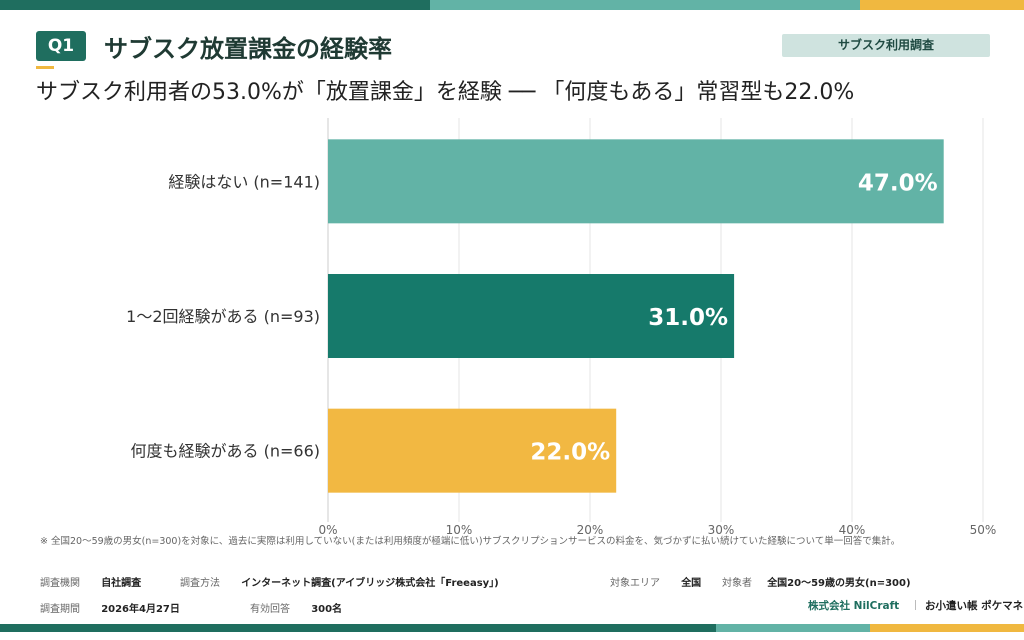  What do you see at coordinates (898, 183) in the screenshot?
I see `data-label: 47.0%` at bounding box center [898, 183].